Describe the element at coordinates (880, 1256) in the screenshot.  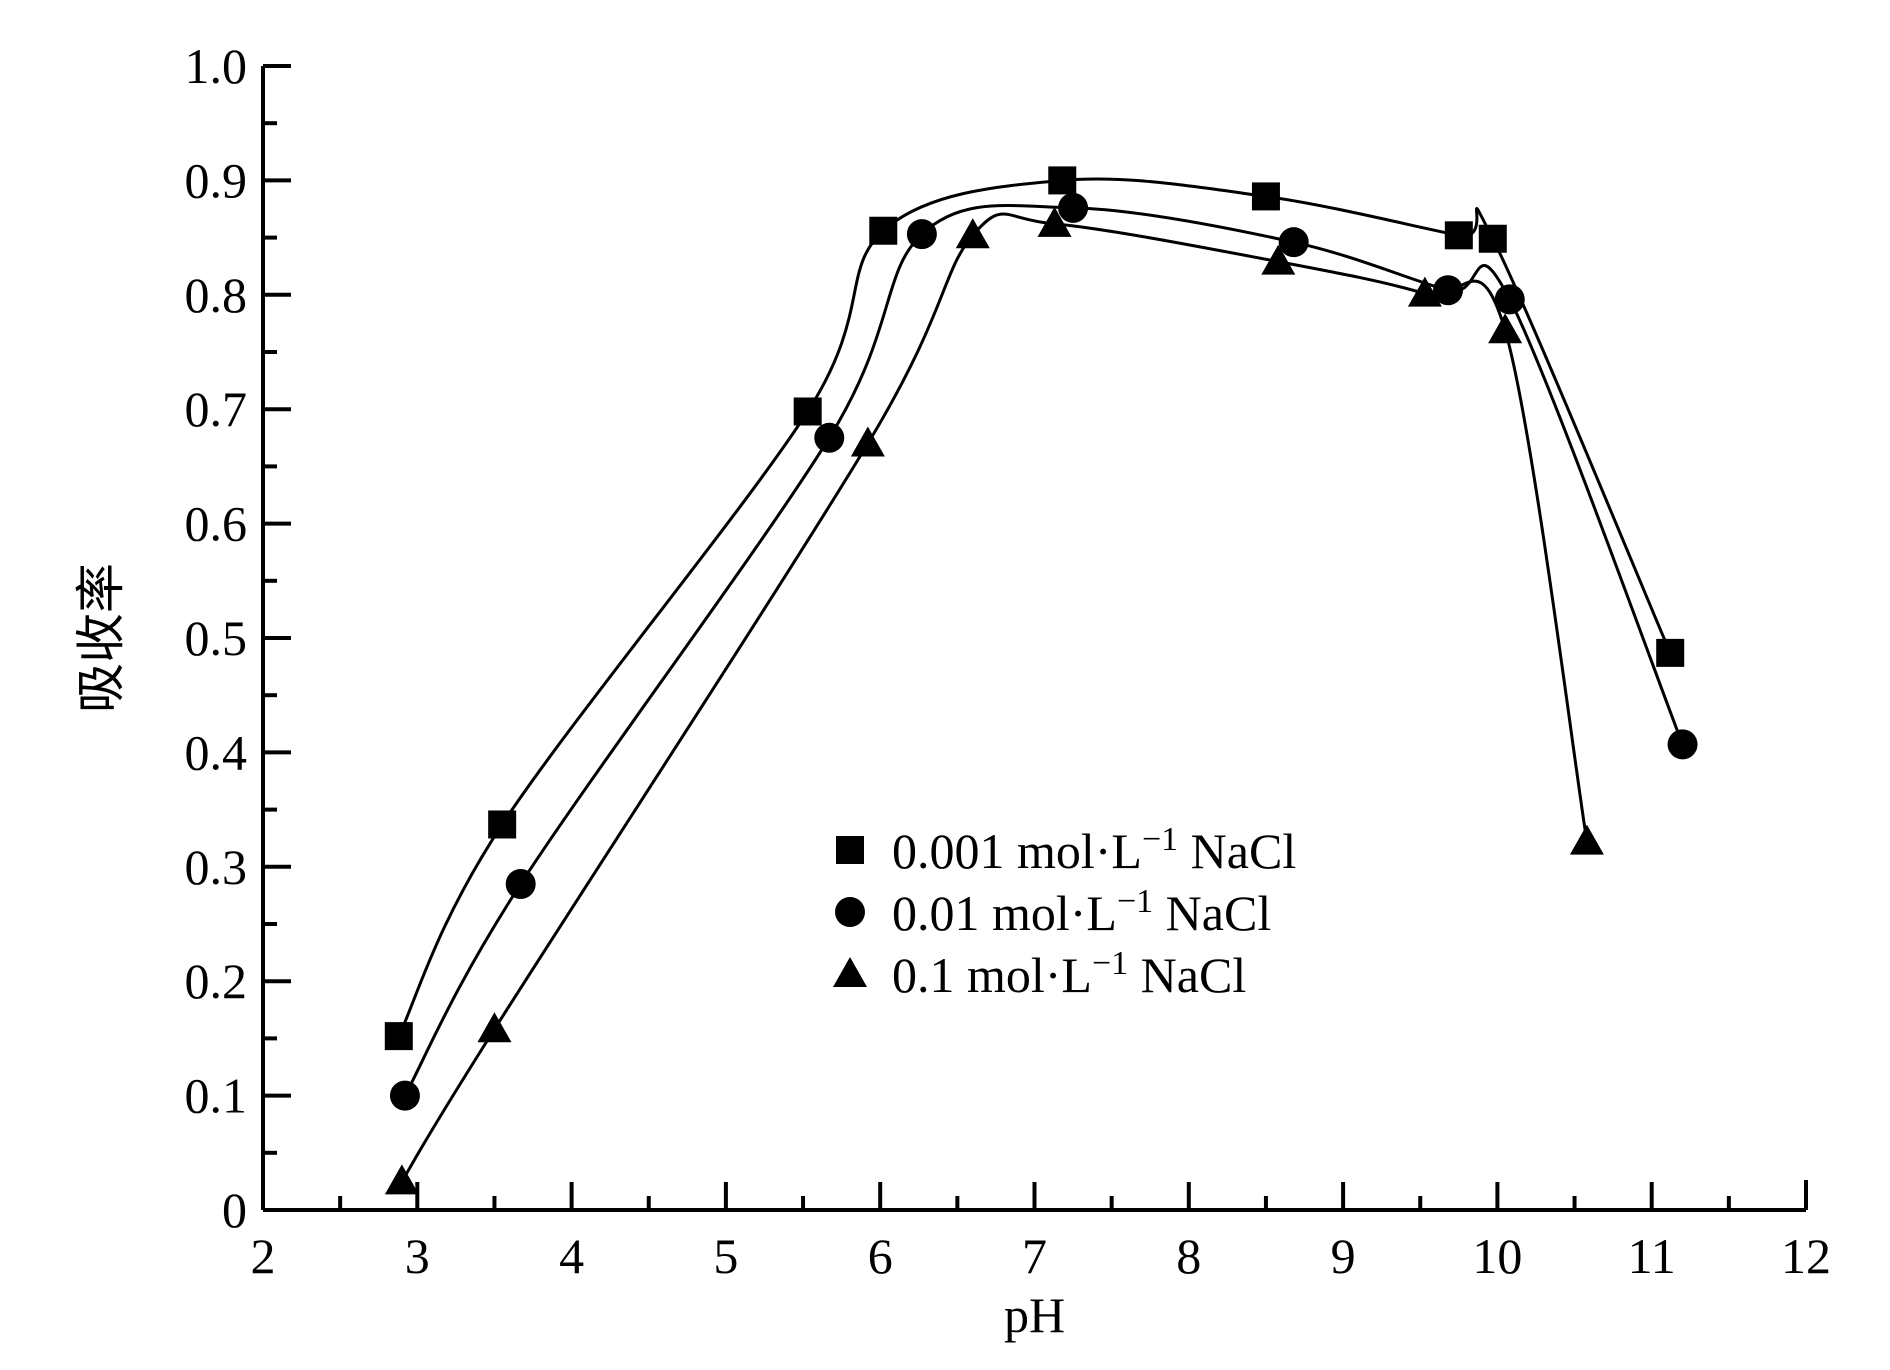
I see `x-tick-label: 6` at that location.